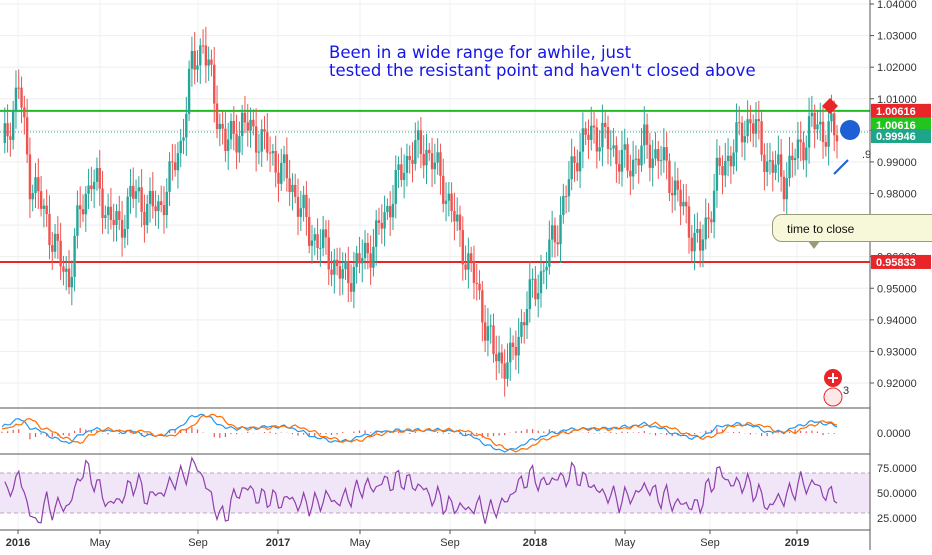 This screenshot has width=932, height=555. What do you see at coordinates (897, 494) in the screenshot?
I see `rsi-tick-label: 50.0000` at bounding box center [897, 494].